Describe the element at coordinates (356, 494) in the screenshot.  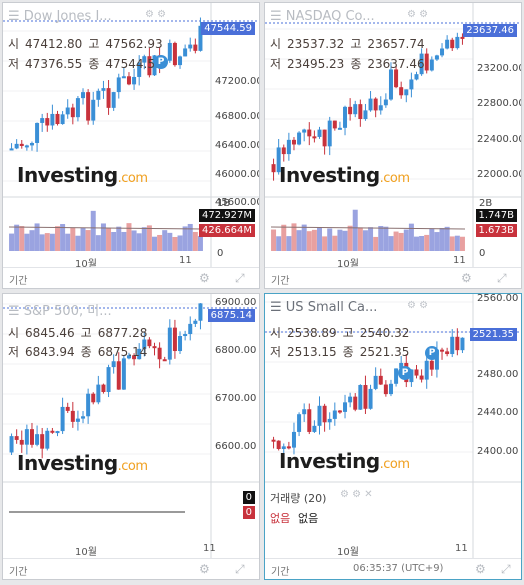
I see `volume-settings-icon: ⚙ ⚙ ✕` at that location.